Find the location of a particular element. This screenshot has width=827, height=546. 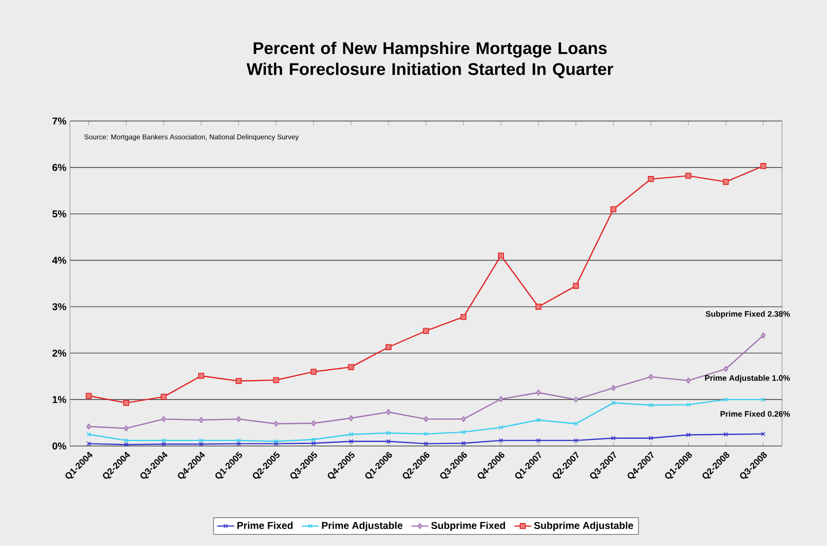

y-tick-label: 5% is located at coordinates (59, 214).